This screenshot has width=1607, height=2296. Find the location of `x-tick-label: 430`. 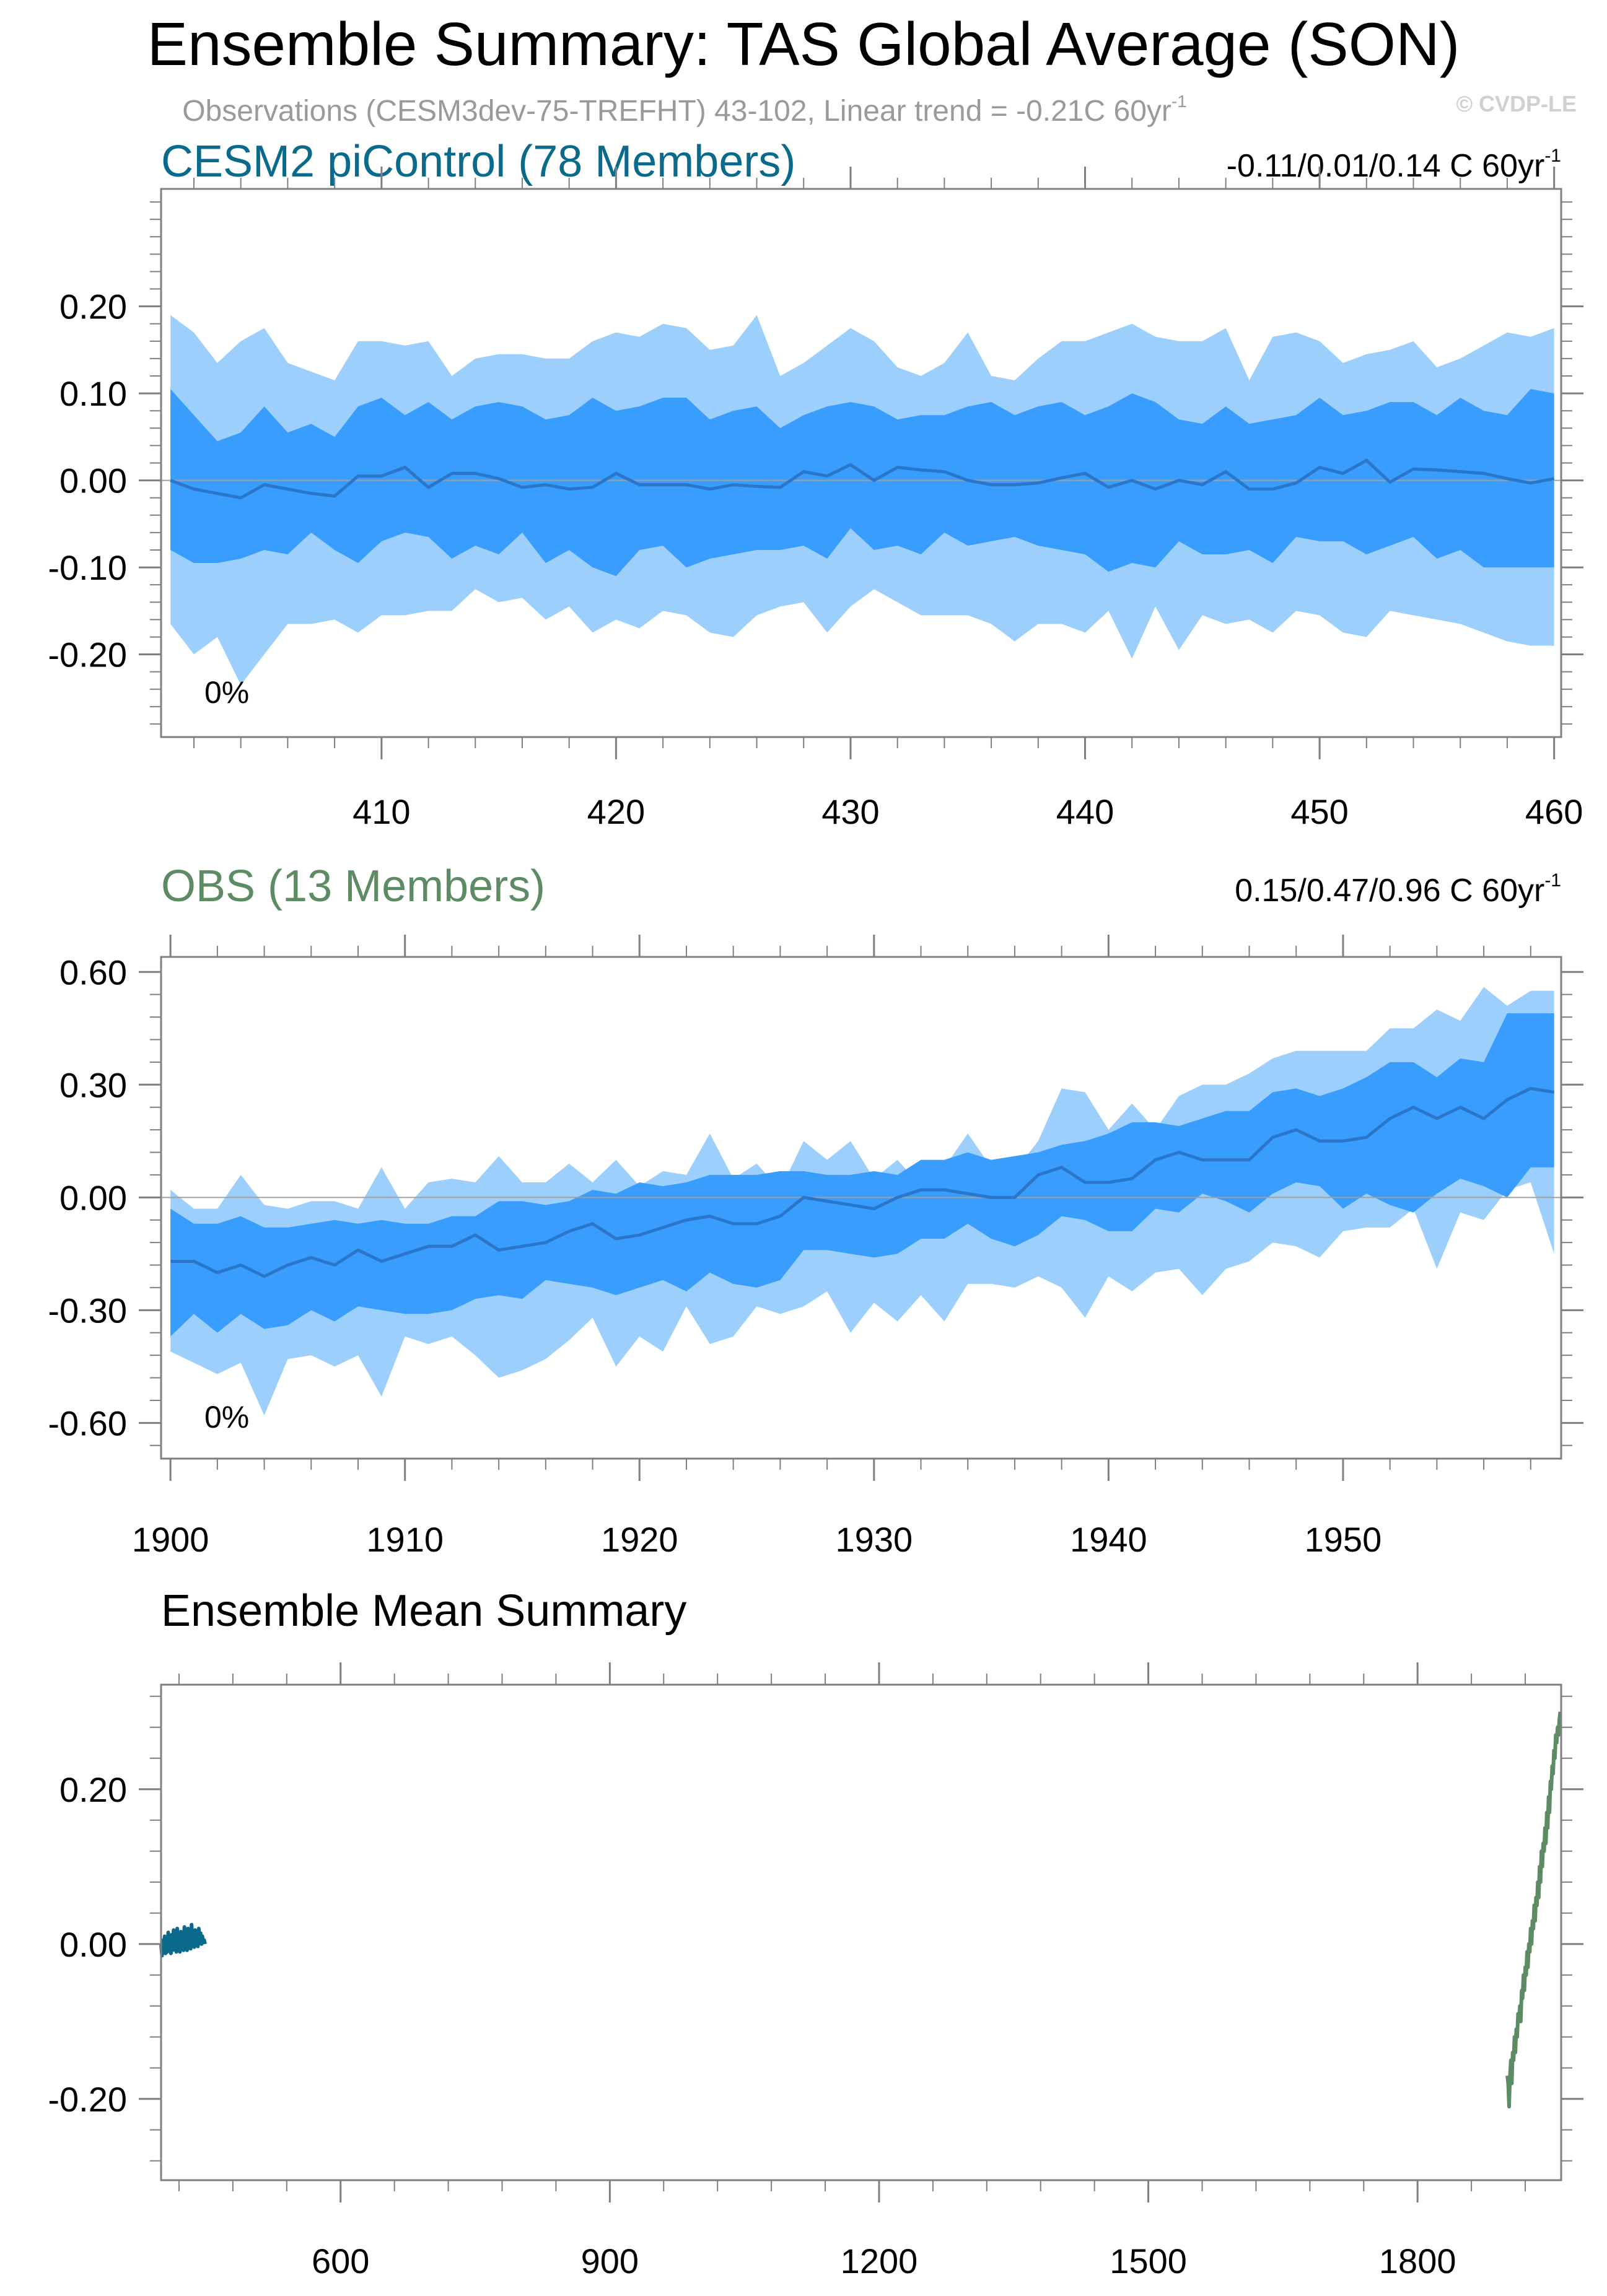

x-tick-label: 430 is located at coordinates (850, 811).